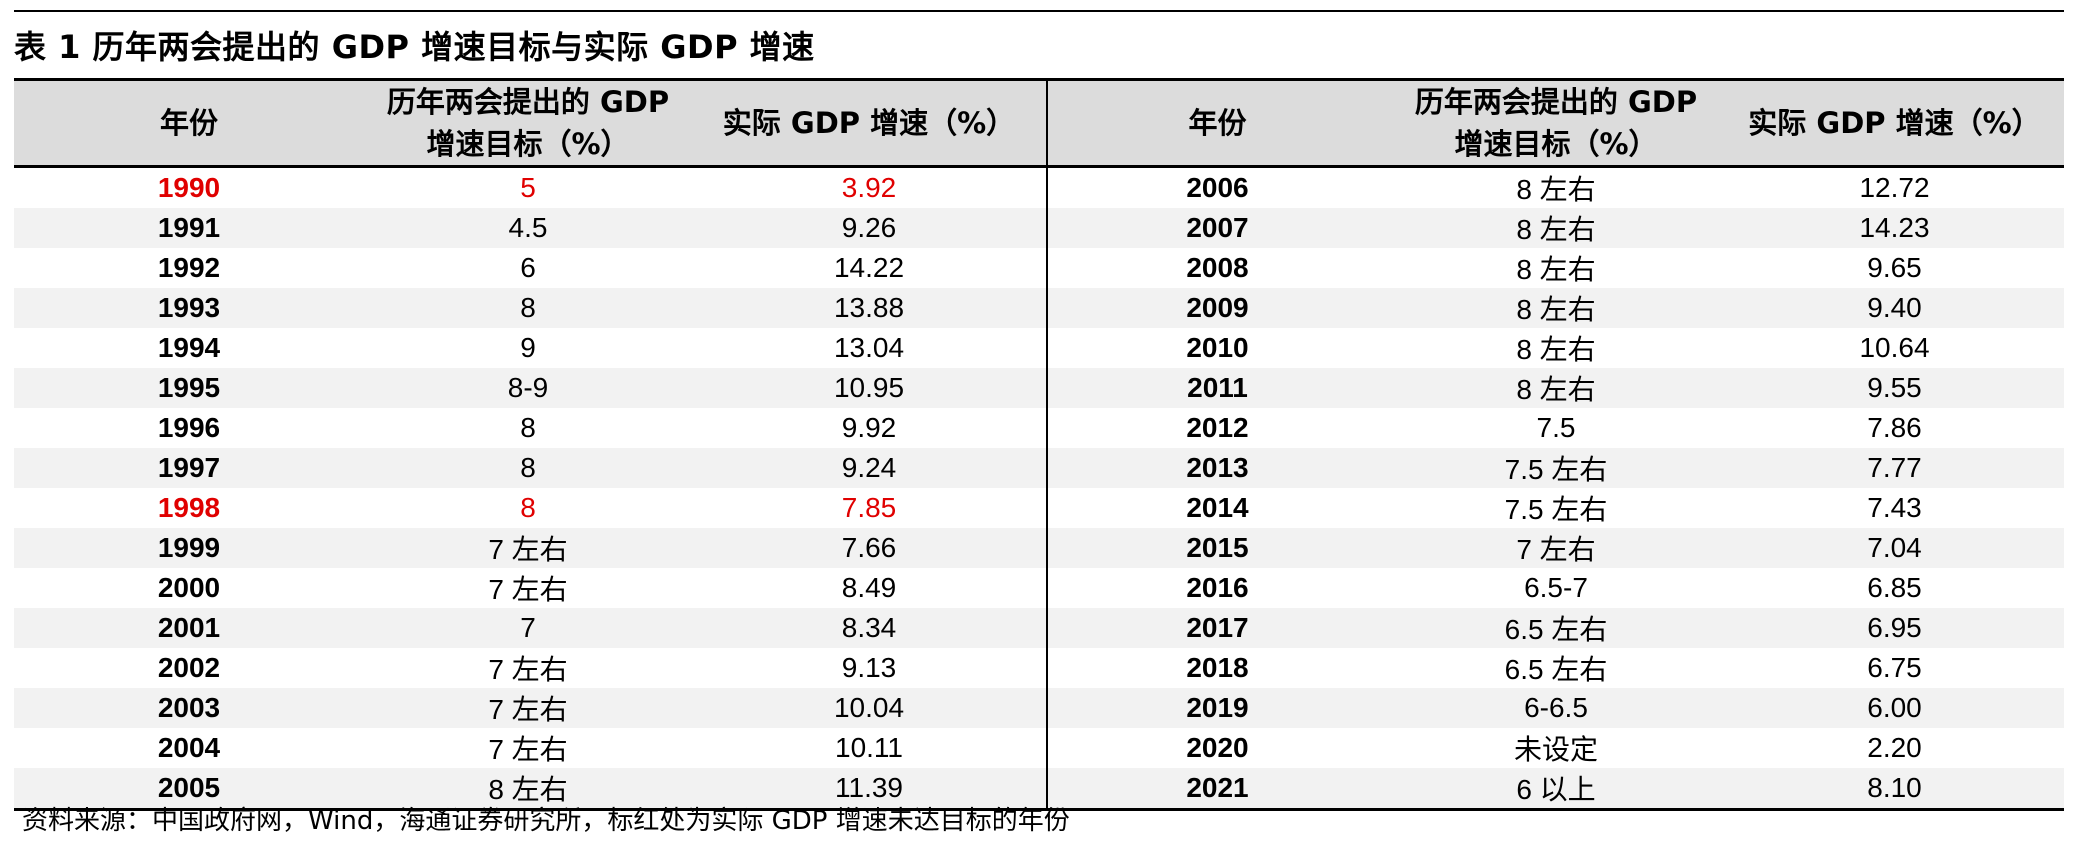 This screenshot has width=2073, height=843. I want to click on table-row: 1996 8 9.92 2012 7.5 7.86, so click(1039, 428).